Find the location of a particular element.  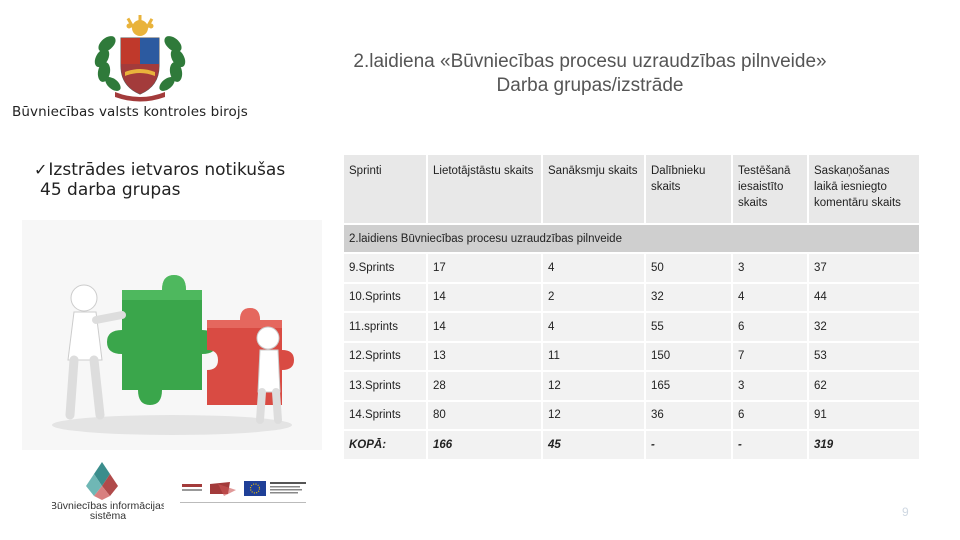

table-row: 11.sprints 14 4 55 6 32 is located at coordinates (631, 327).